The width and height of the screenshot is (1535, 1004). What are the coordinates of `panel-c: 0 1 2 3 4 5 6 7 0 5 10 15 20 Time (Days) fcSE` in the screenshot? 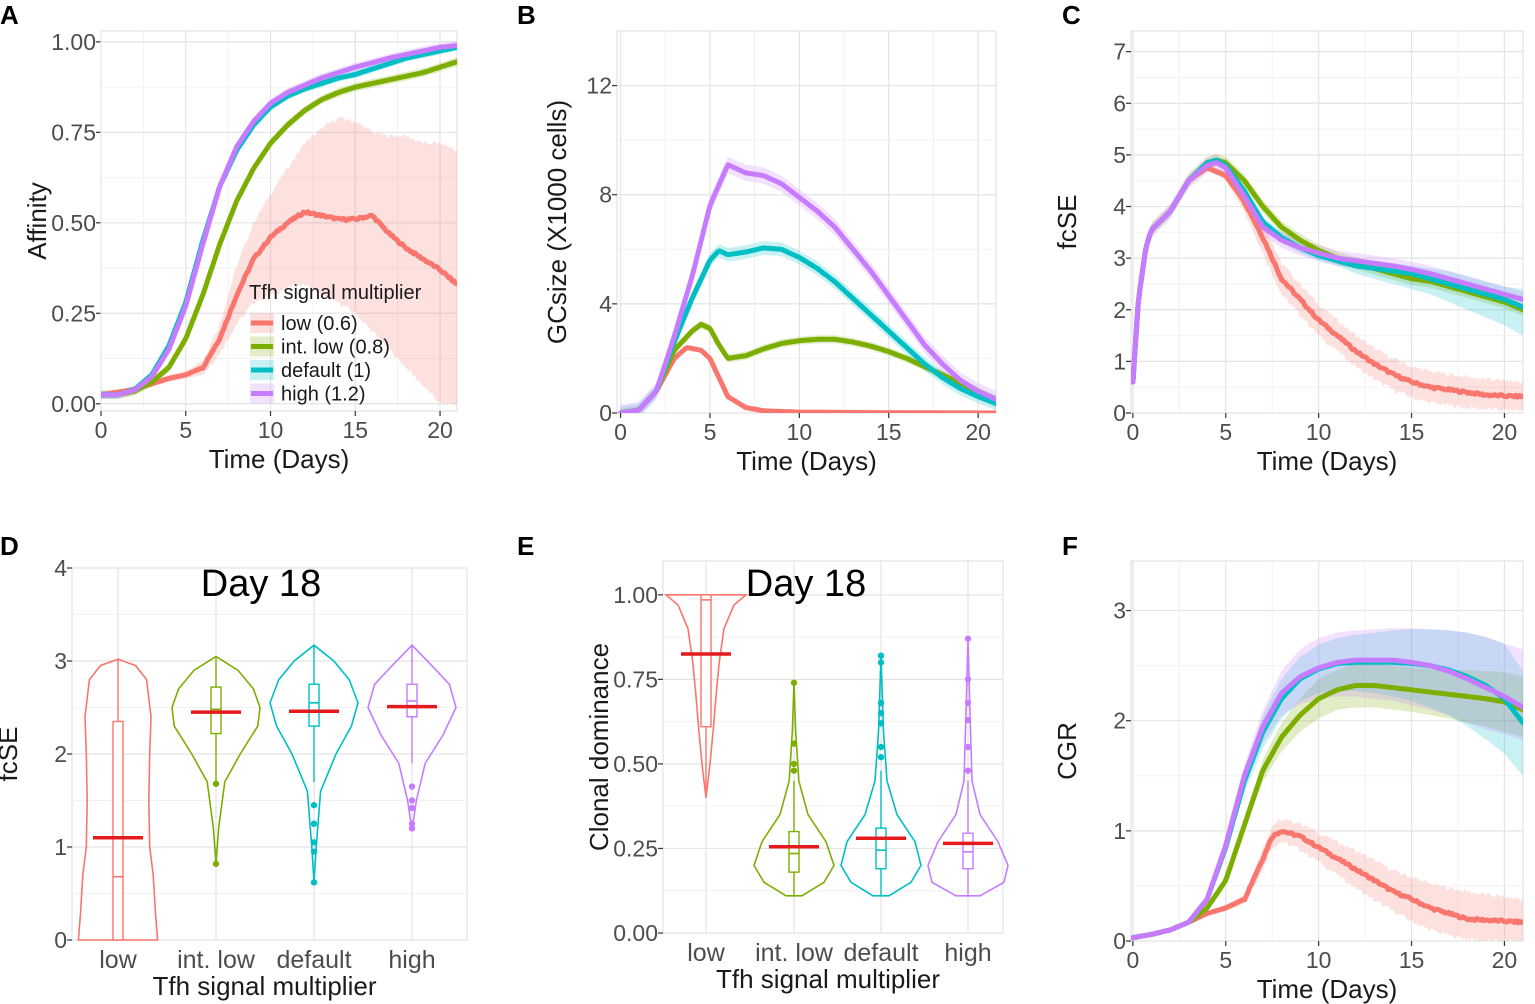 It's located at (1288, 253).